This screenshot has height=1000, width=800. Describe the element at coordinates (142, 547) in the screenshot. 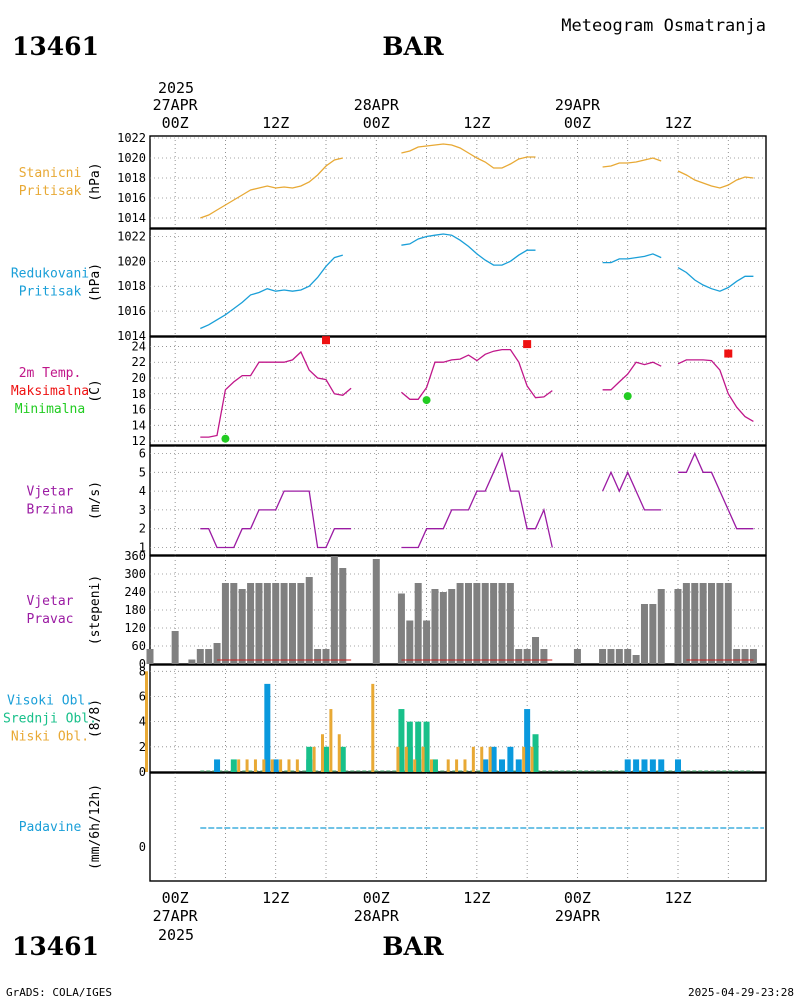

I see `y-tick-label: 1` at that location.